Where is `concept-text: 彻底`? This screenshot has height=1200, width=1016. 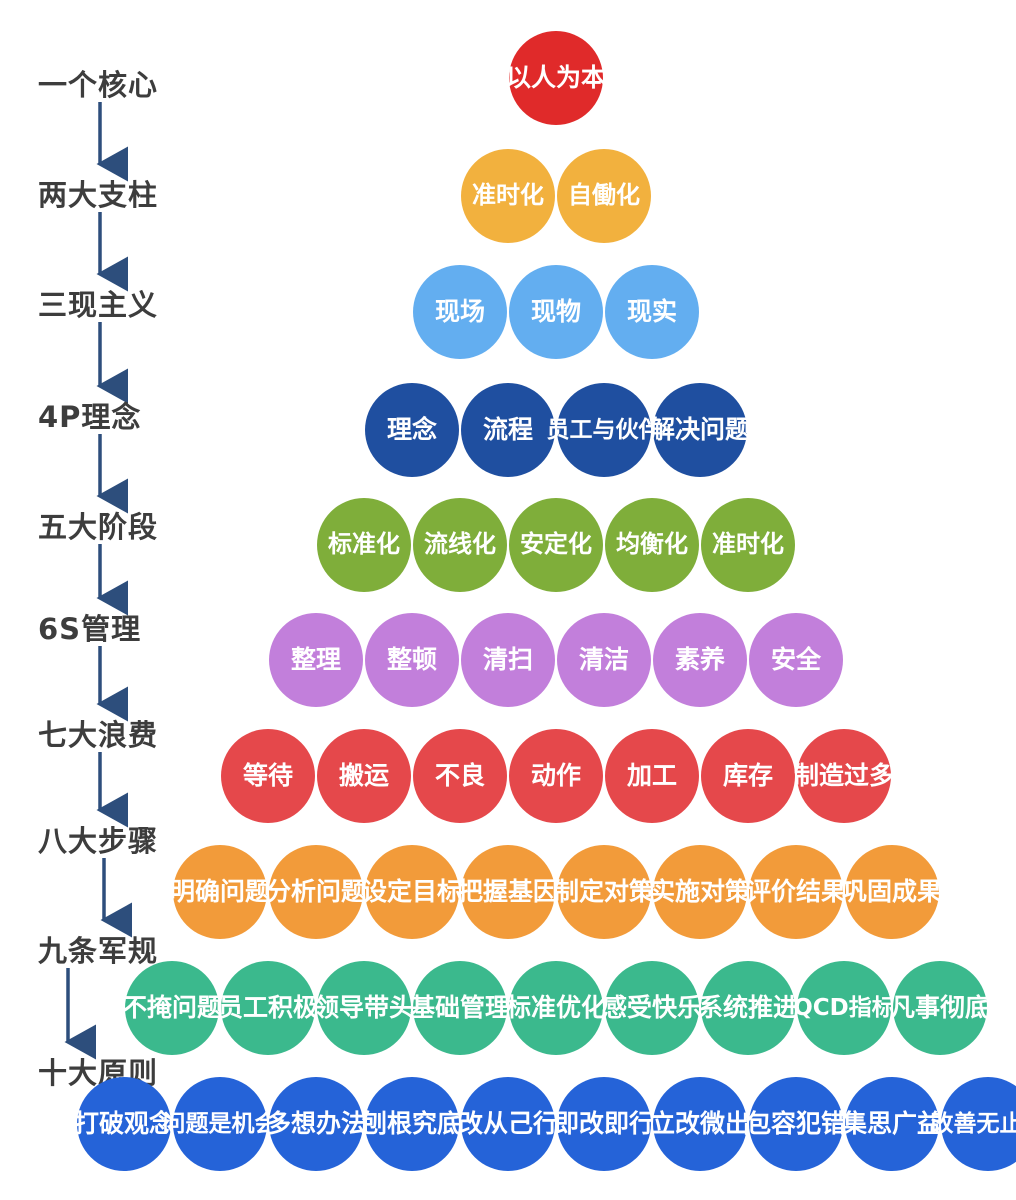
concept-text: 彻底 is located at coordinates (965, 1007).